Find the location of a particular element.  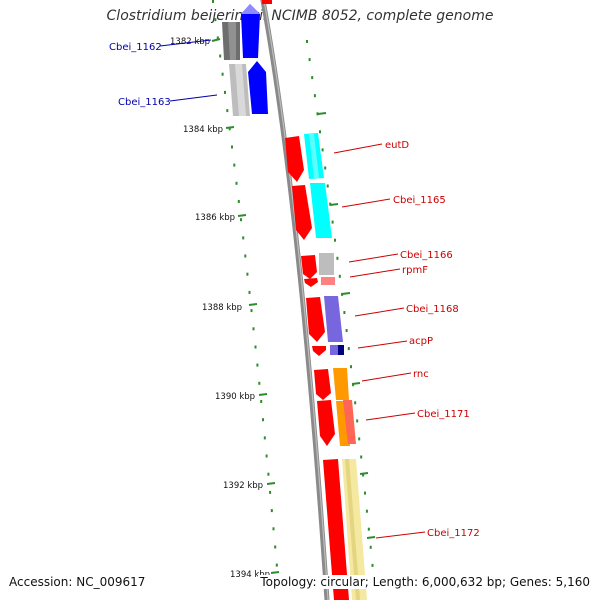

gene-label-acpP: acpP is located at coordinates (421, 341).